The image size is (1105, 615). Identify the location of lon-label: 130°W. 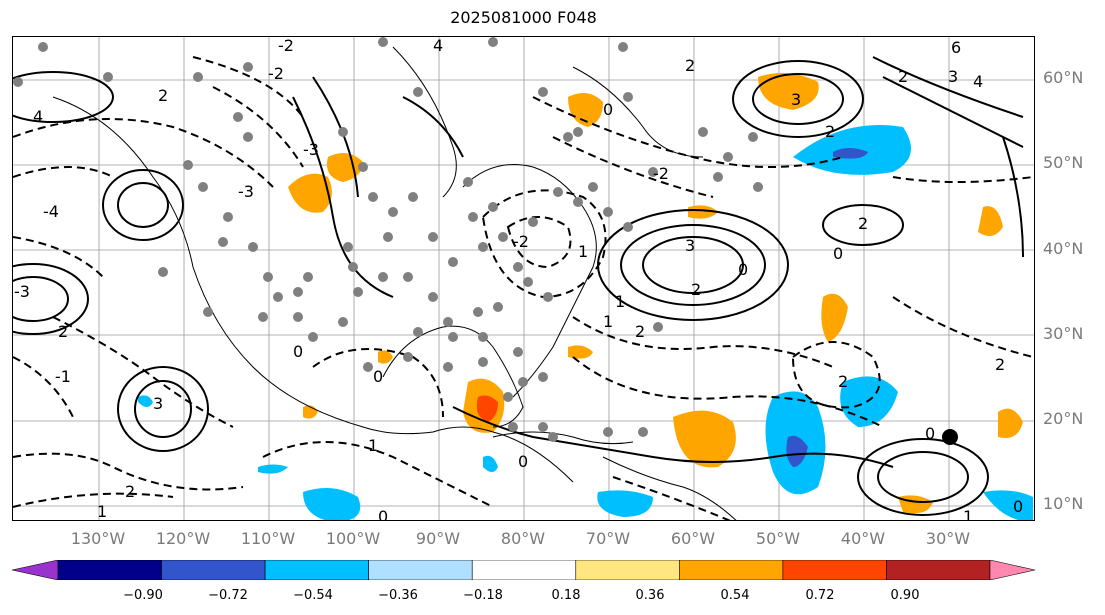
(98, 538).